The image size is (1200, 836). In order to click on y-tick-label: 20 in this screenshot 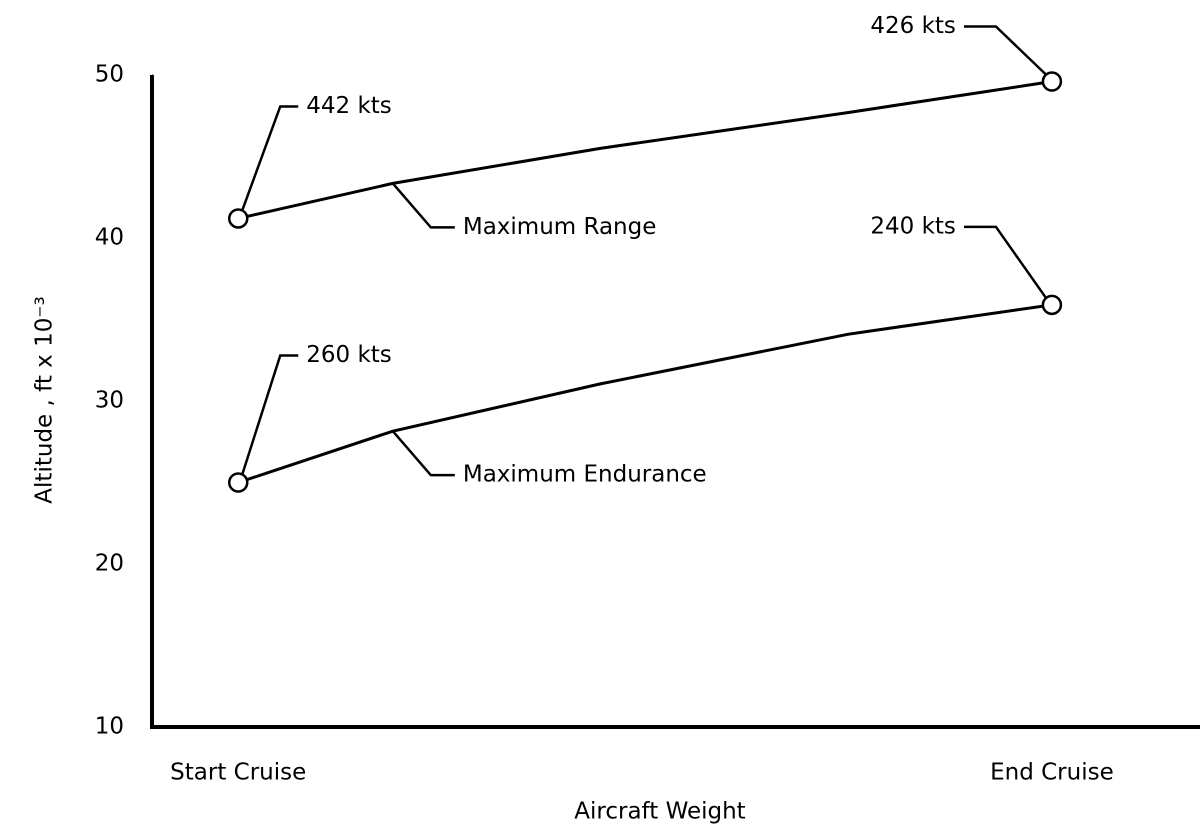, I will do `click(109, 564)`.